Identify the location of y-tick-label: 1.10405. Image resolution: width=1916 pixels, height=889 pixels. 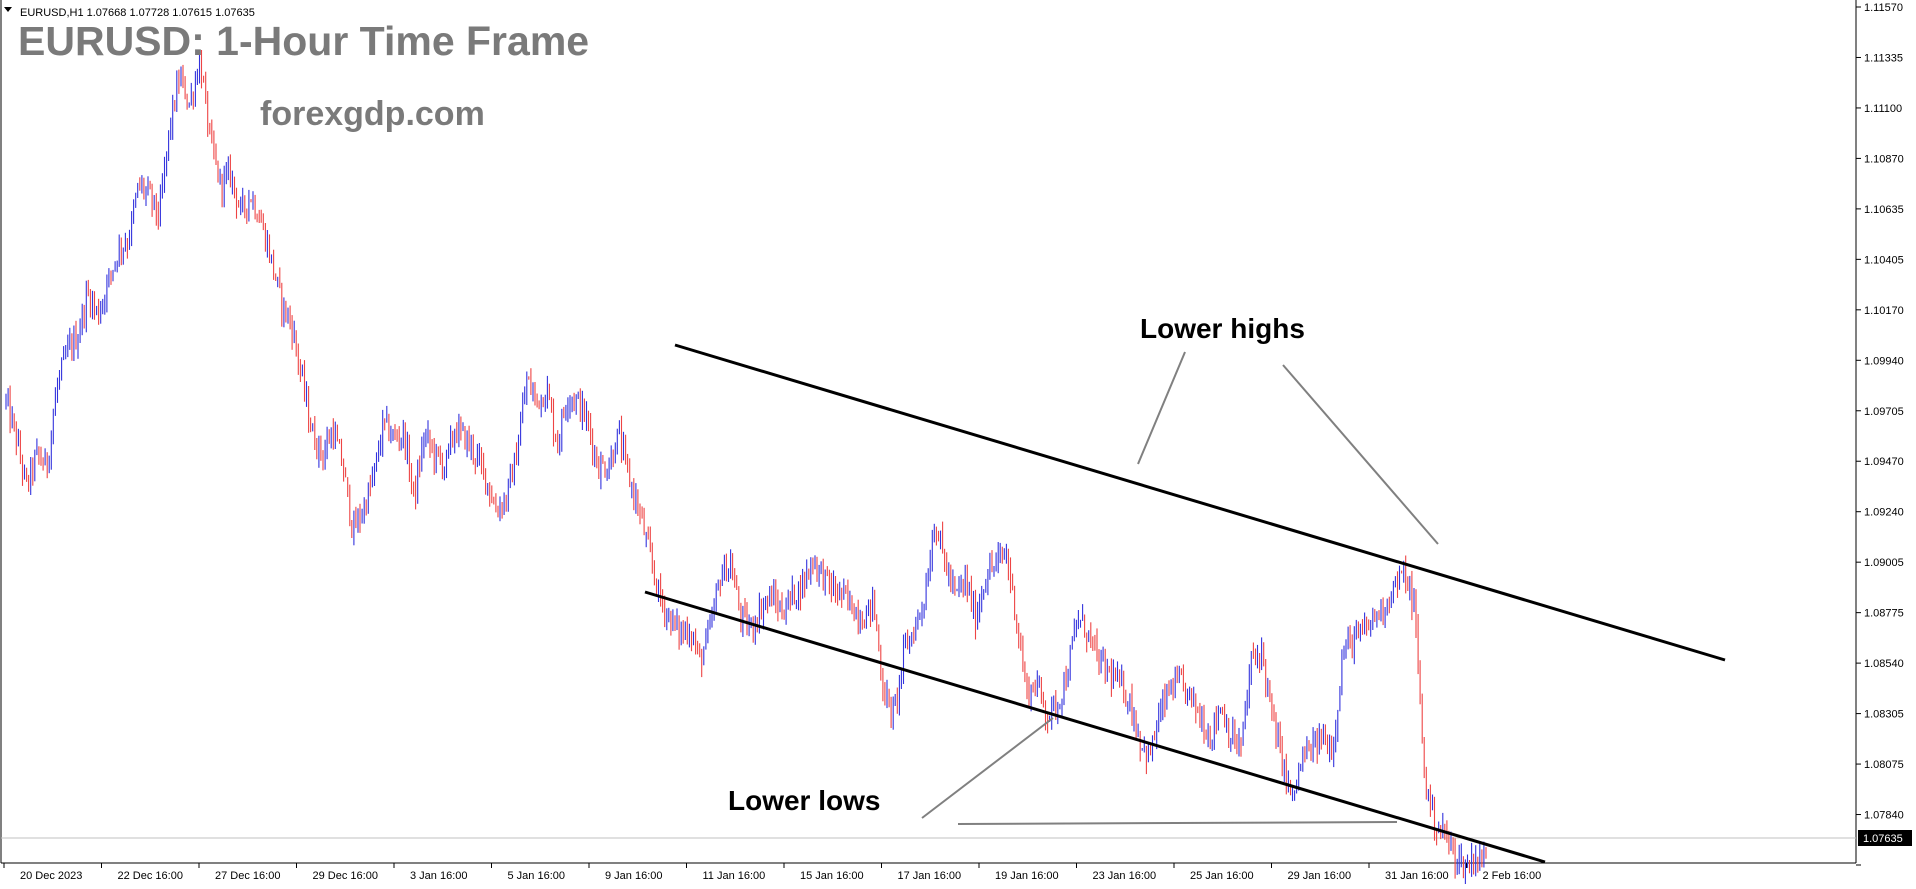
(1884, 260).